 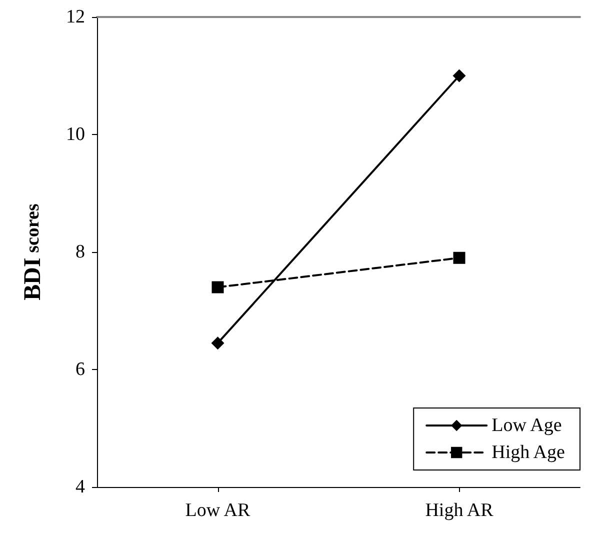 I want to click on y-axis-title: BDI scores, so click(x=33, y=252).